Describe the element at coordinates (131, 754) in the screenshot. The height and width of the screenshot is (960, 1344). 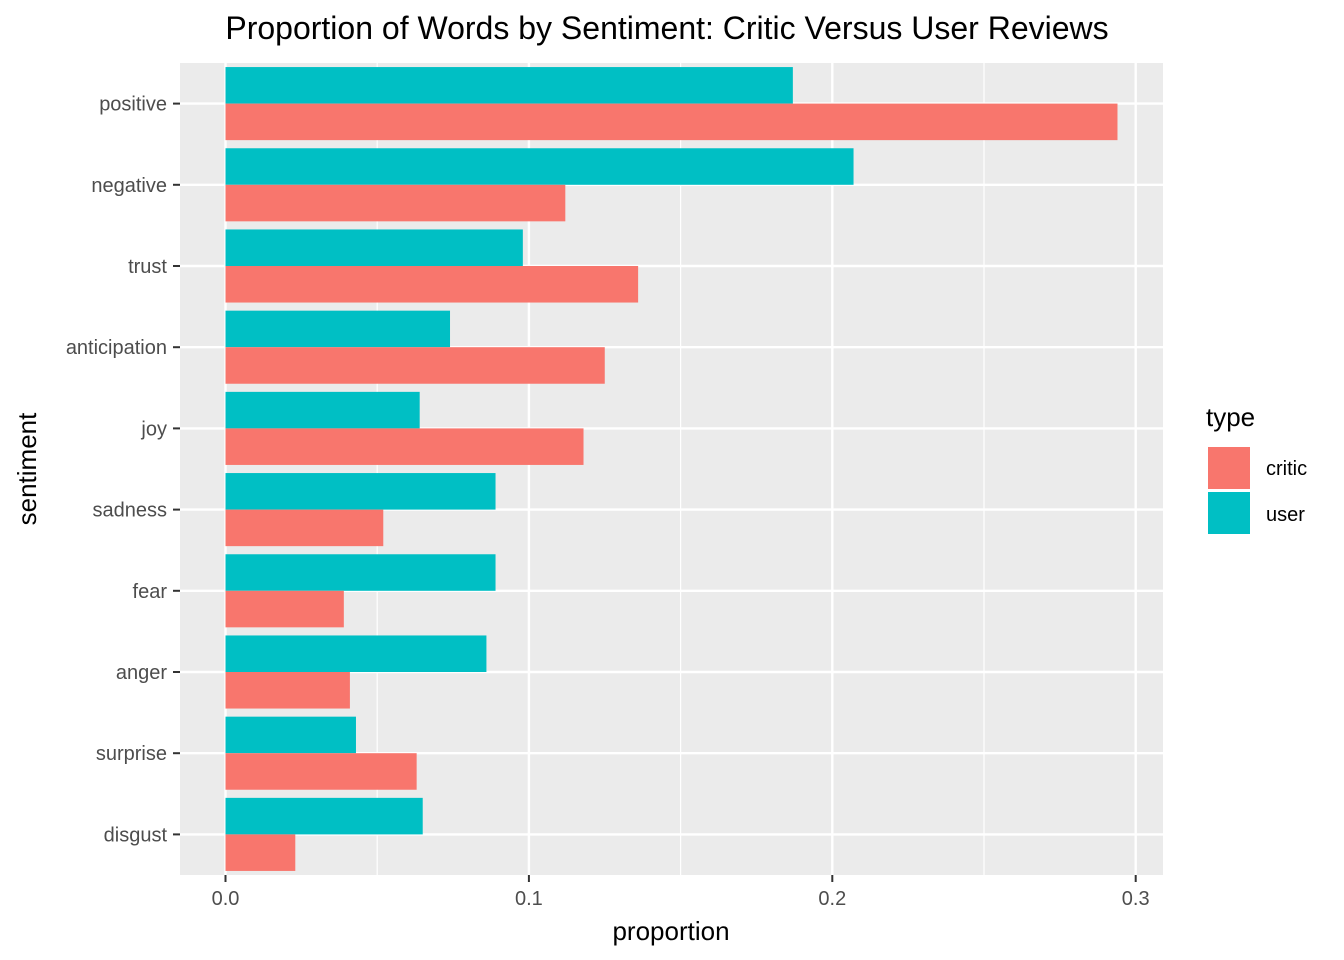
I see `y-tick-label-surprise: surprise` at that location.